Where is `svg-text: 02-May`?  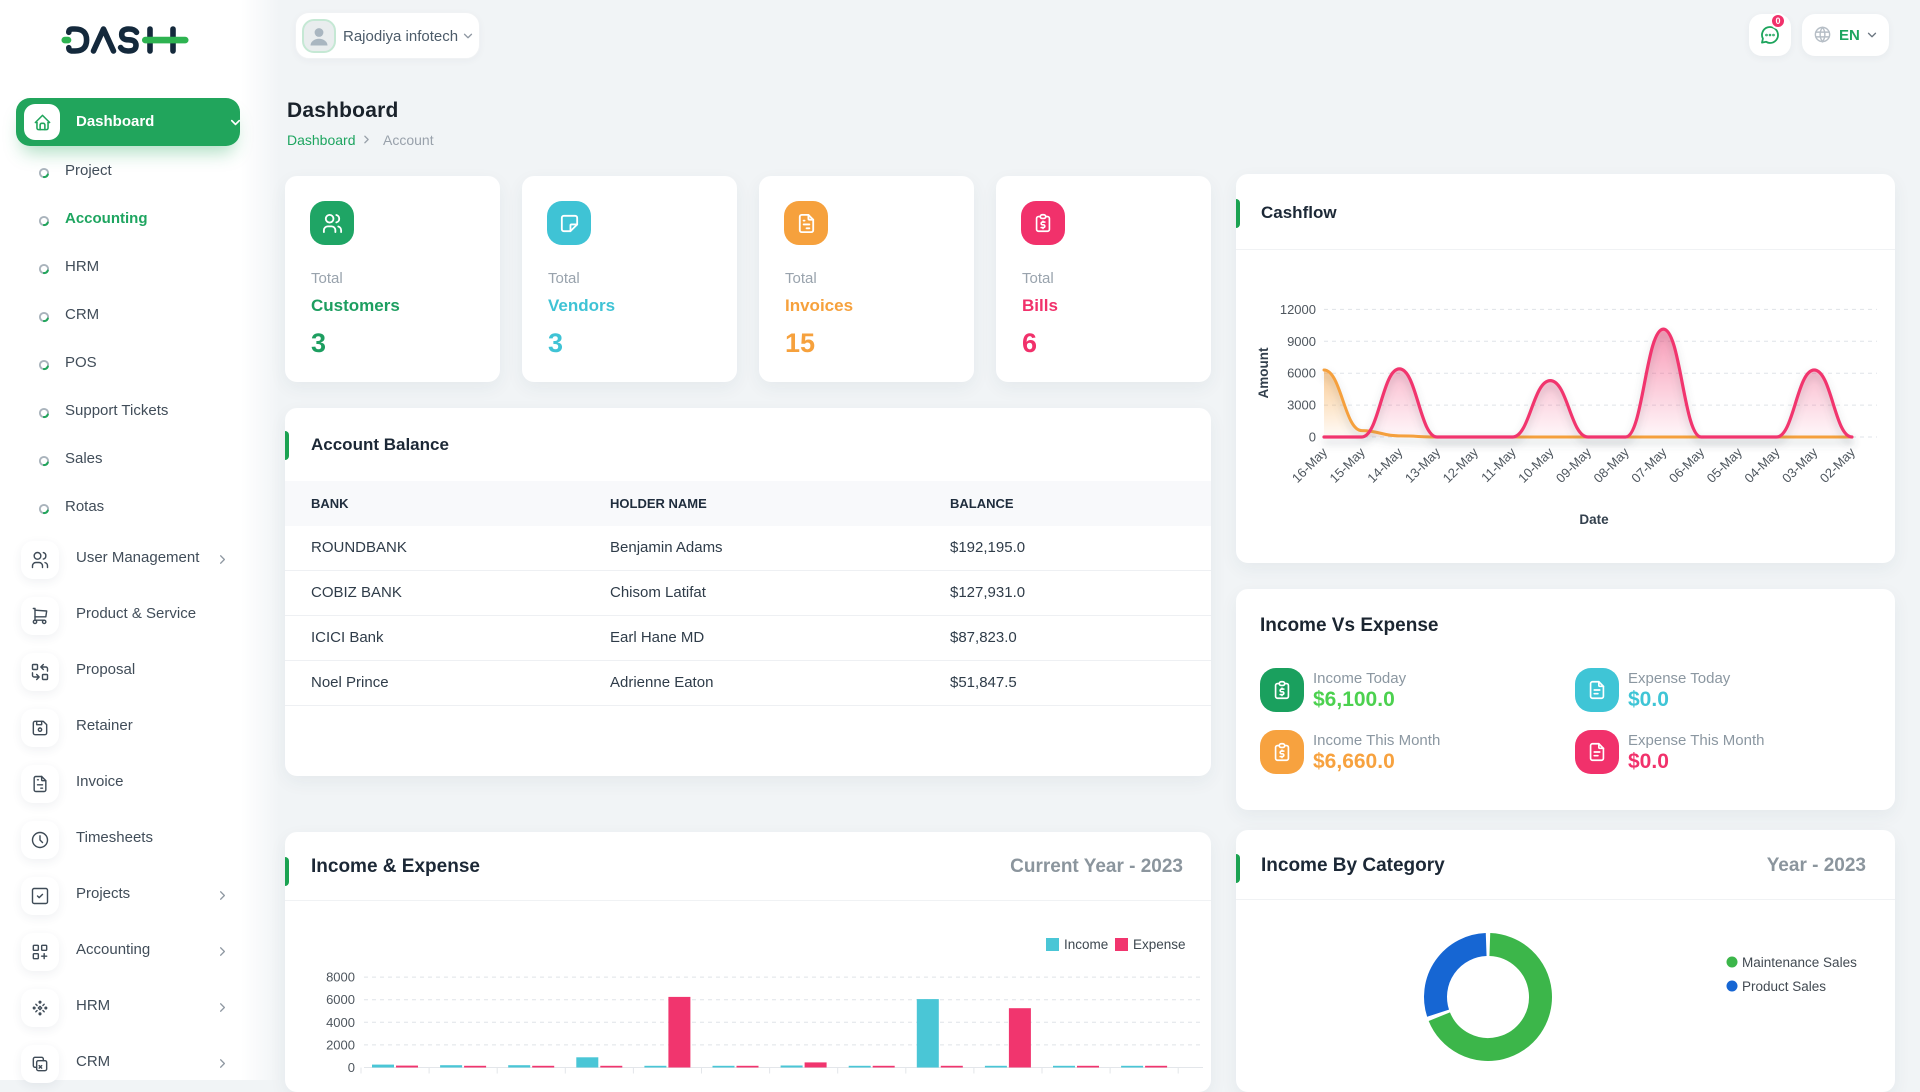 svg-text: 02-May is located at coordinates (1838, 465).